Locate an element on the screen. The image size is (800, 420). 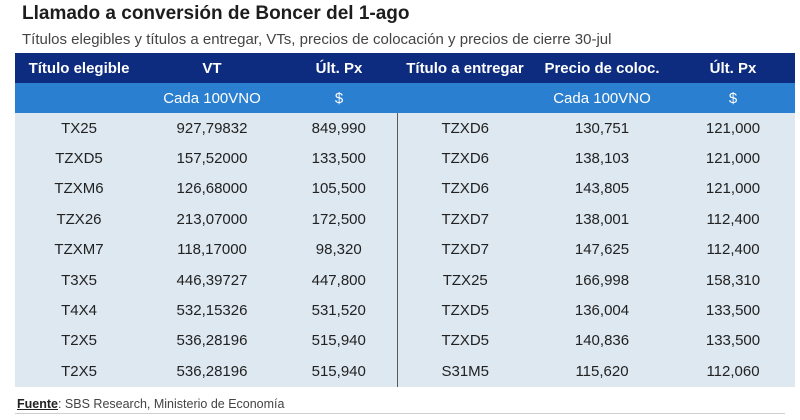
page-title: Llamado a conversión de Boncer del 1-ago is located at coordinates (216, 13).